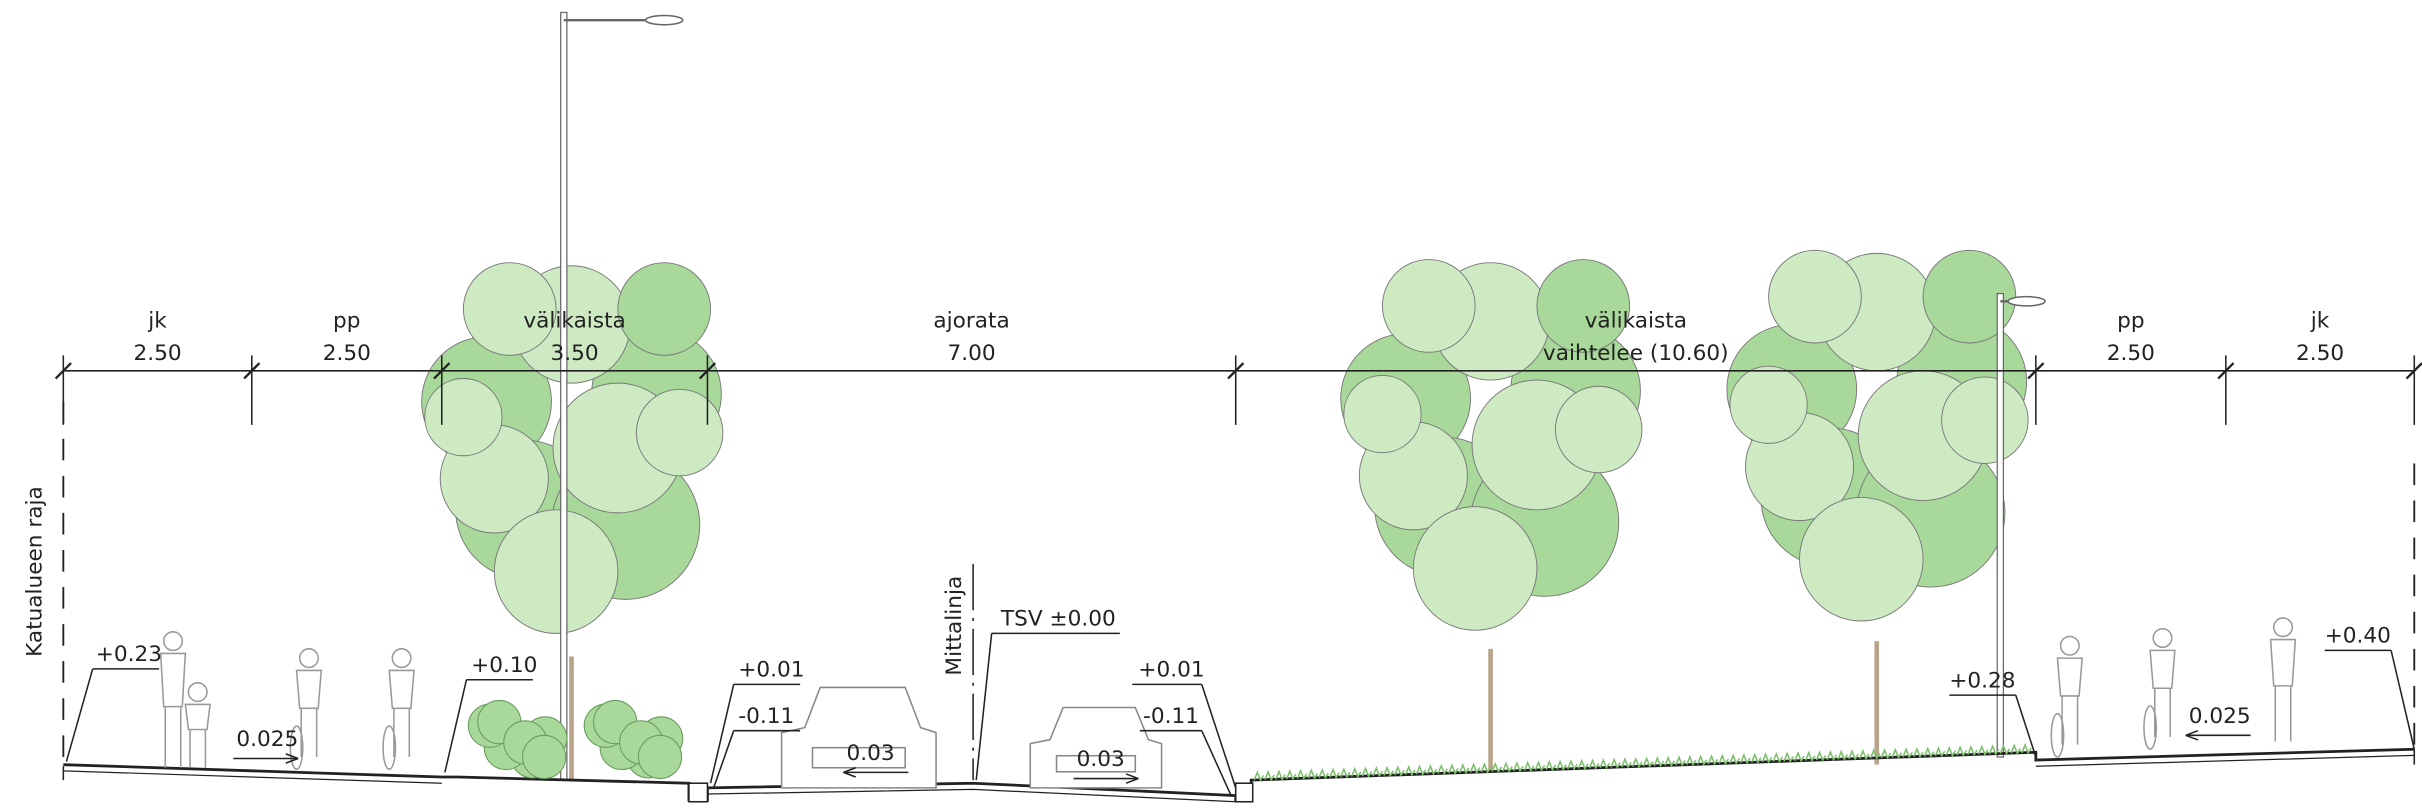  I want to click on elevation-label: TSV ±0.00, so click(1058, 619).